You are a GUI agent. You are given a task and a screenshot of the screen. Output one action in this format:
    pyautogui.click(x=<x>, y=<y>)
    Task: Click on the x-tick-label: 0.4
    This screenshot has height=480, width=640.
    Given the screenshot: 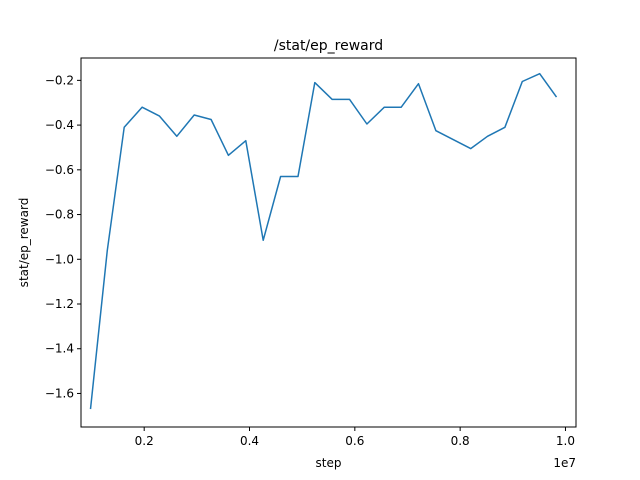 What is the action you would take?
    pyautogui.click(x=249, y=441)
    